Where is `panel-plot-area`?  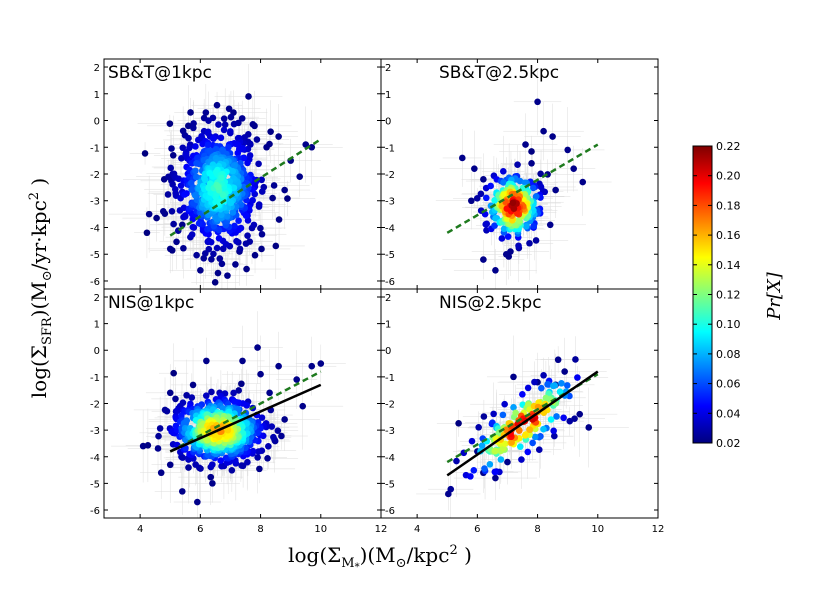
panel-plot-area is located at coordinates (523, 178).